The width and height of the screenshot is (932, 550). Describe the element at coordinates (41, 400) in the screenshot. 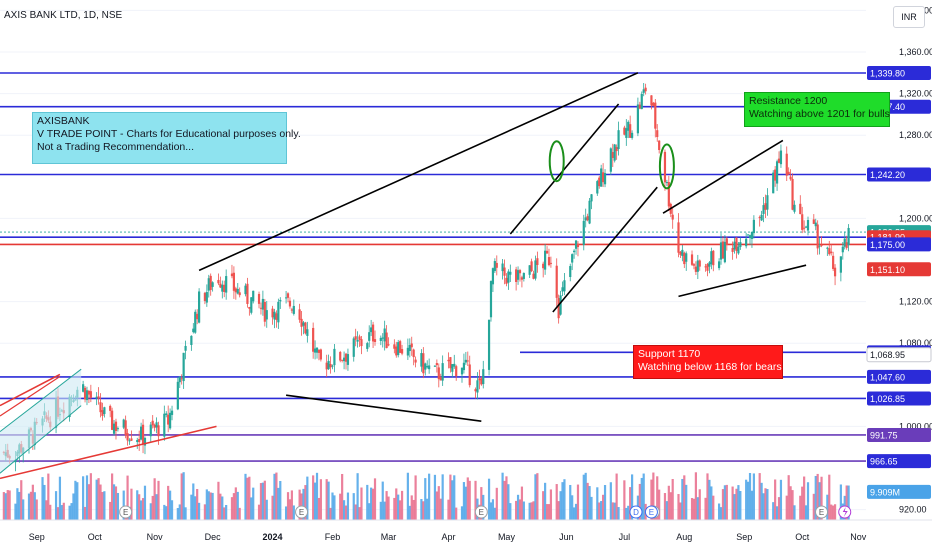

I see `channel-line` at that location.